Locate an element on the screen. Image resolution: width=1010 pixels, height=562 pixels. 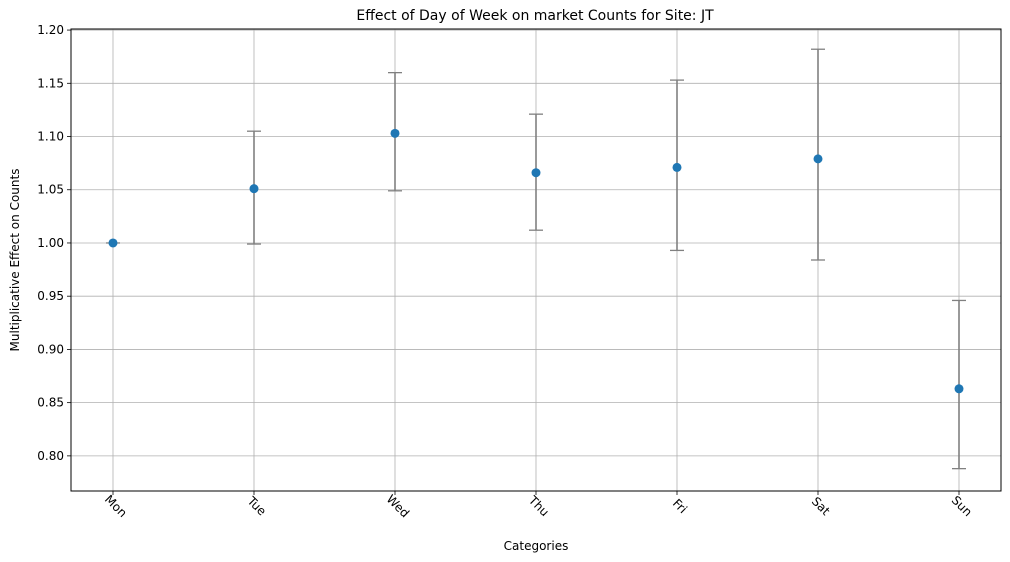
x-tick-label: Fri is located at coordinates (680, 506).